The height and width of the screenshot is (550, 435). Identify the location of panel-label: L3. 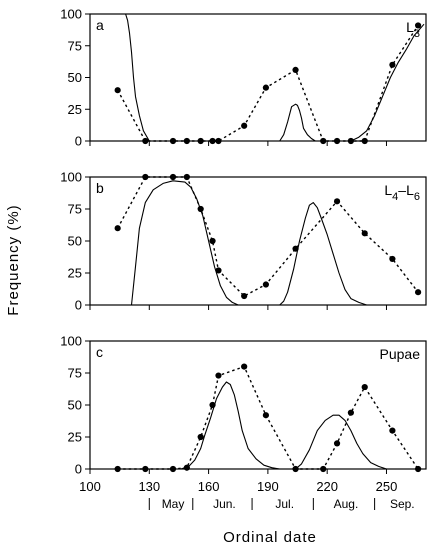
(413, 29).